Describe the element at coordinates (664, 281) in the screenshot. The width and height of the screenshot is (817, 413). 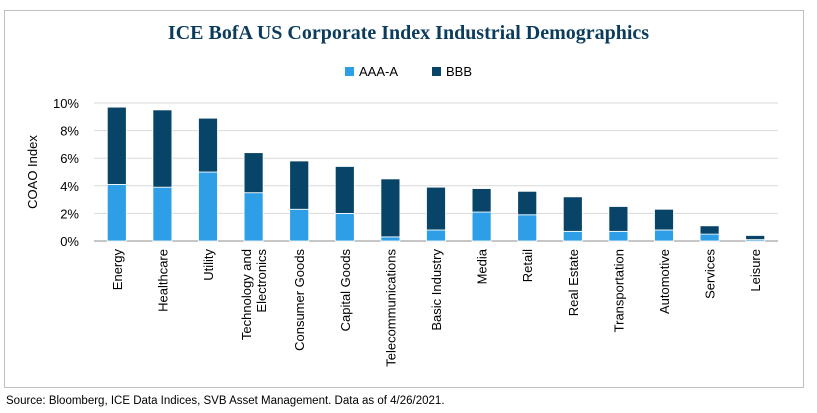
I see `x-tick-label: Automotive` at that location.